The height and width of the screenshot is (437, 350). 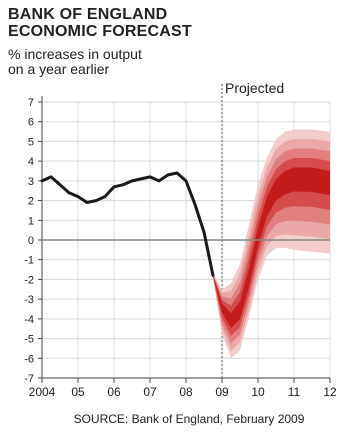 What do you see at coordinates (222, 392) in the screenshot?
I see `x-tick-label: 09` at bounding box center [222, 392].